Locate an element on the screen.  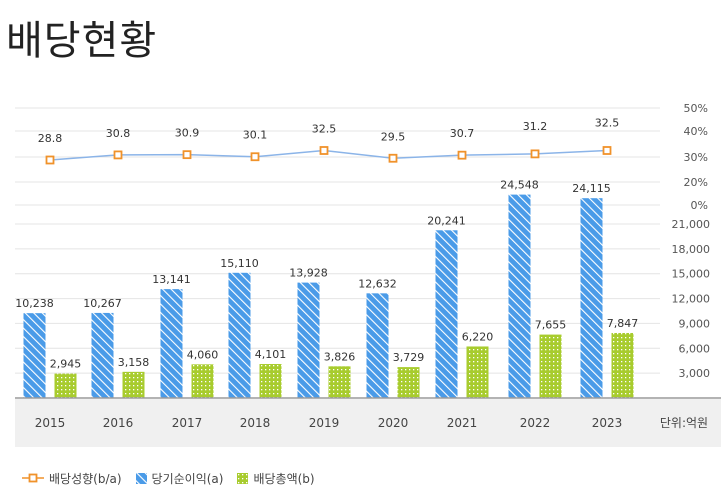
x-axis-band is located at coordinates (368, 423).